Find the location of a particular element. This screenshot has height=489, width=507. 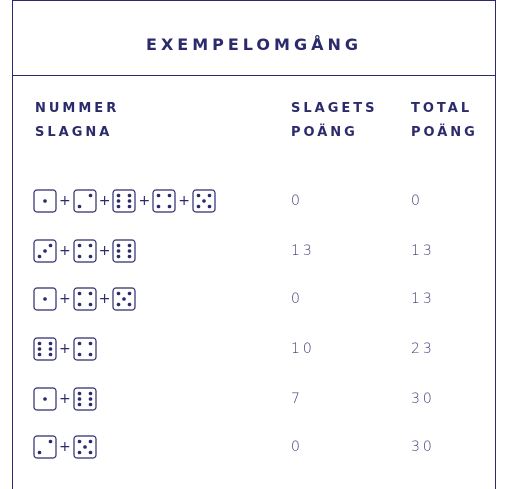

total: 23 is located at coordinates (423, 349).